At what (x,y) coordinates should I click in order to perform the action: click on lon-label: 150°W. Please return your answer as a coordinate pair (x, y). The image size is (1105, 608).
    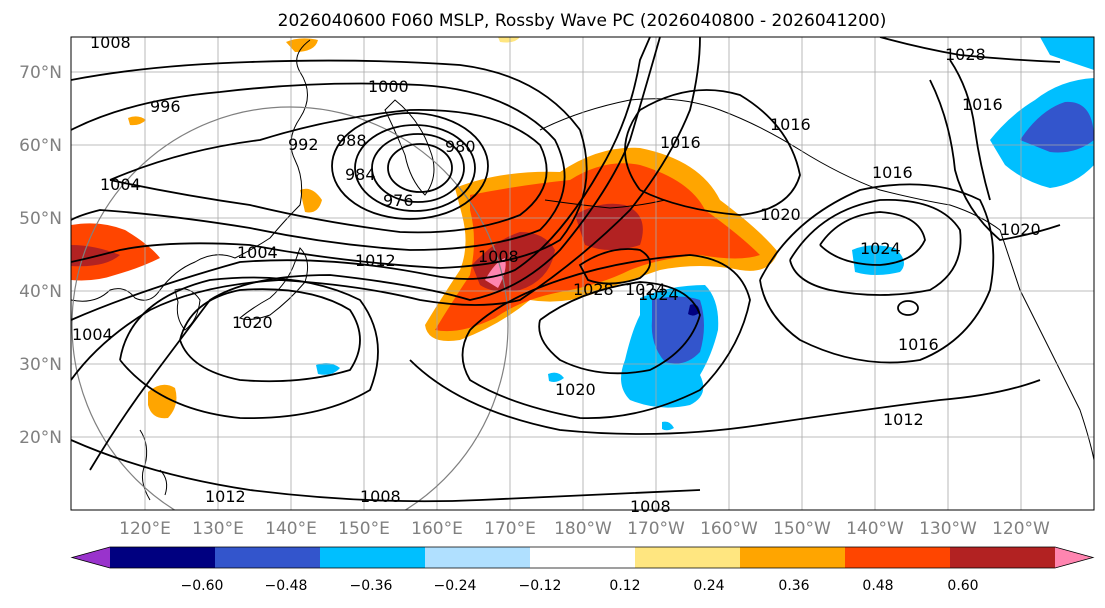
    Looking at the image, I should click on (802, 529).